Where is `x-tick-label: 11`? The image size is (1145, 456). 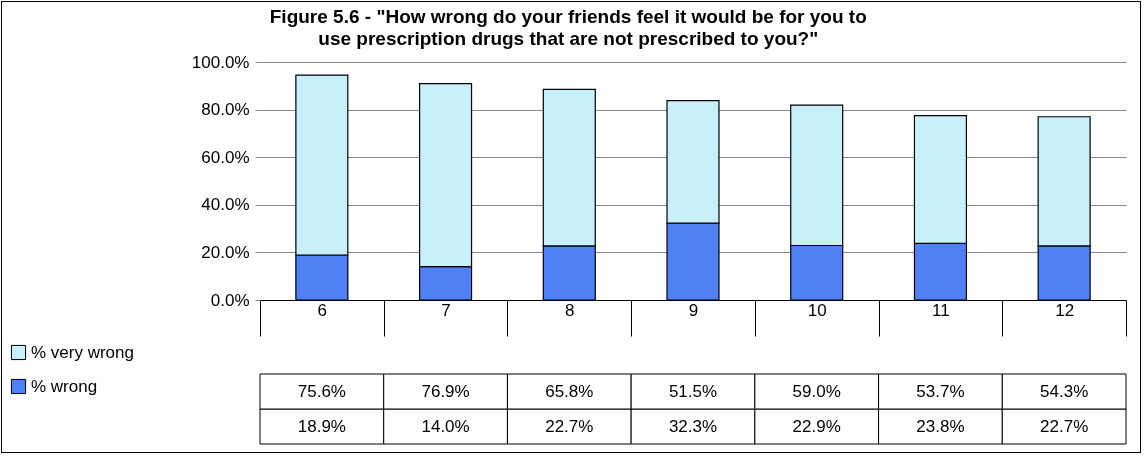 x-tick-label: 11 is located at coordinates (941, 310).